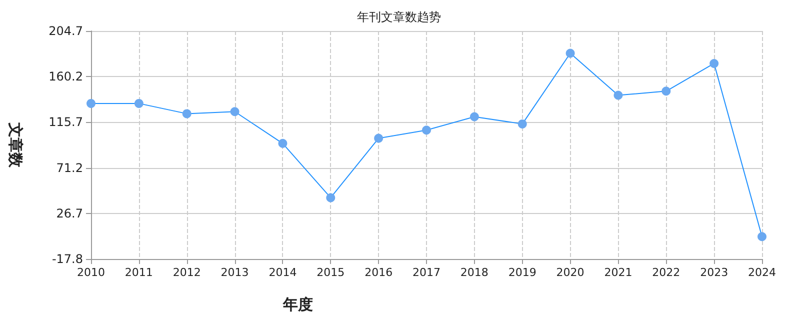  What do you see at coordinates (330, 272) in the screenshot?
I see `x-tick-label: 2015` at bounding box center [330, 272].